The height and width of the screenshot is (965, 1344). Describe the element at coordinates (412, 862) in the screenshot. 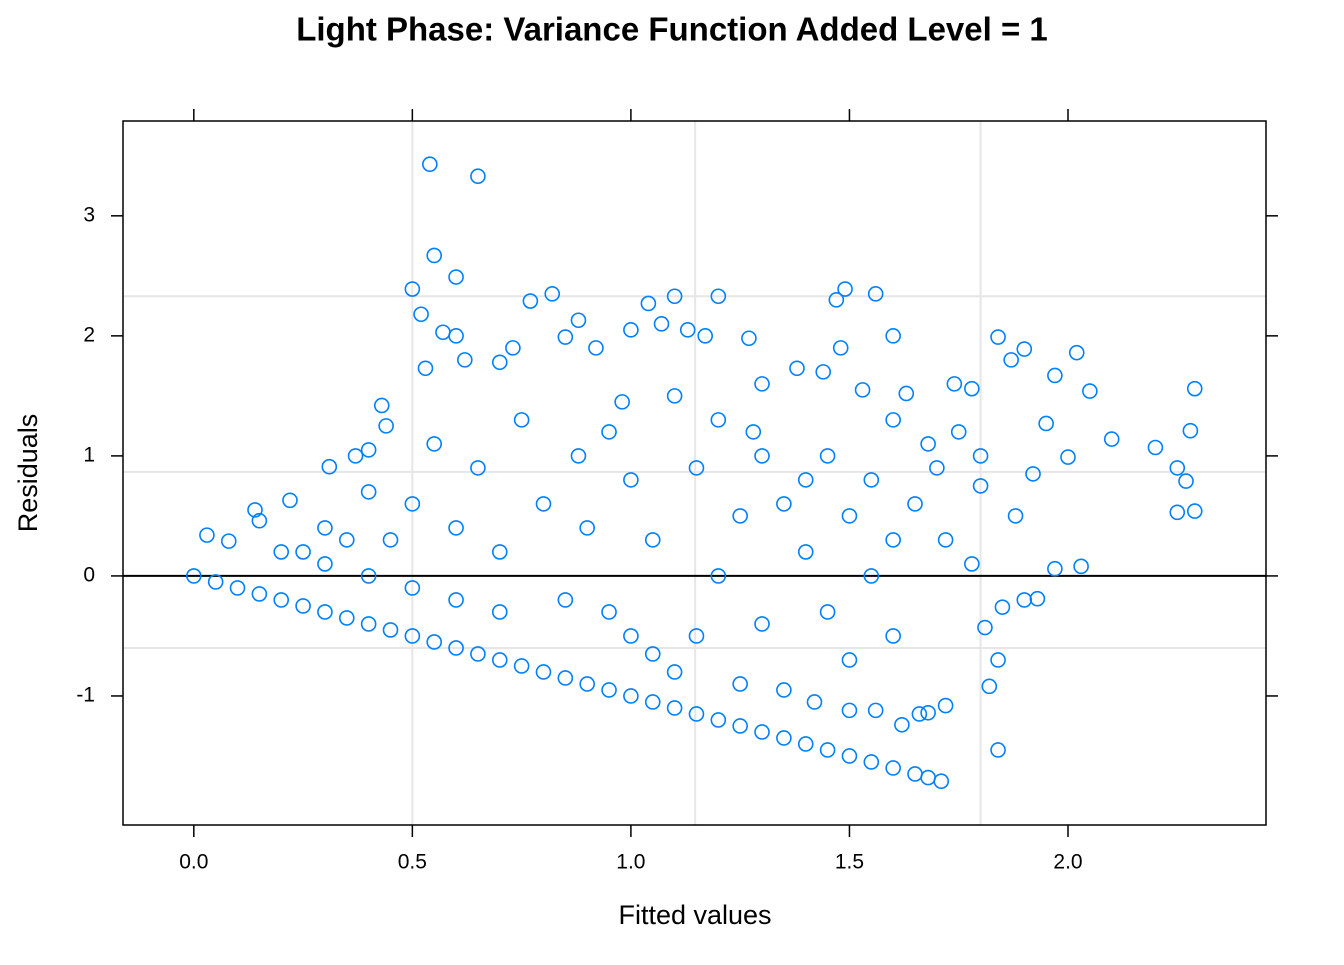

I see `x-tick-label: 0.5` at that location.